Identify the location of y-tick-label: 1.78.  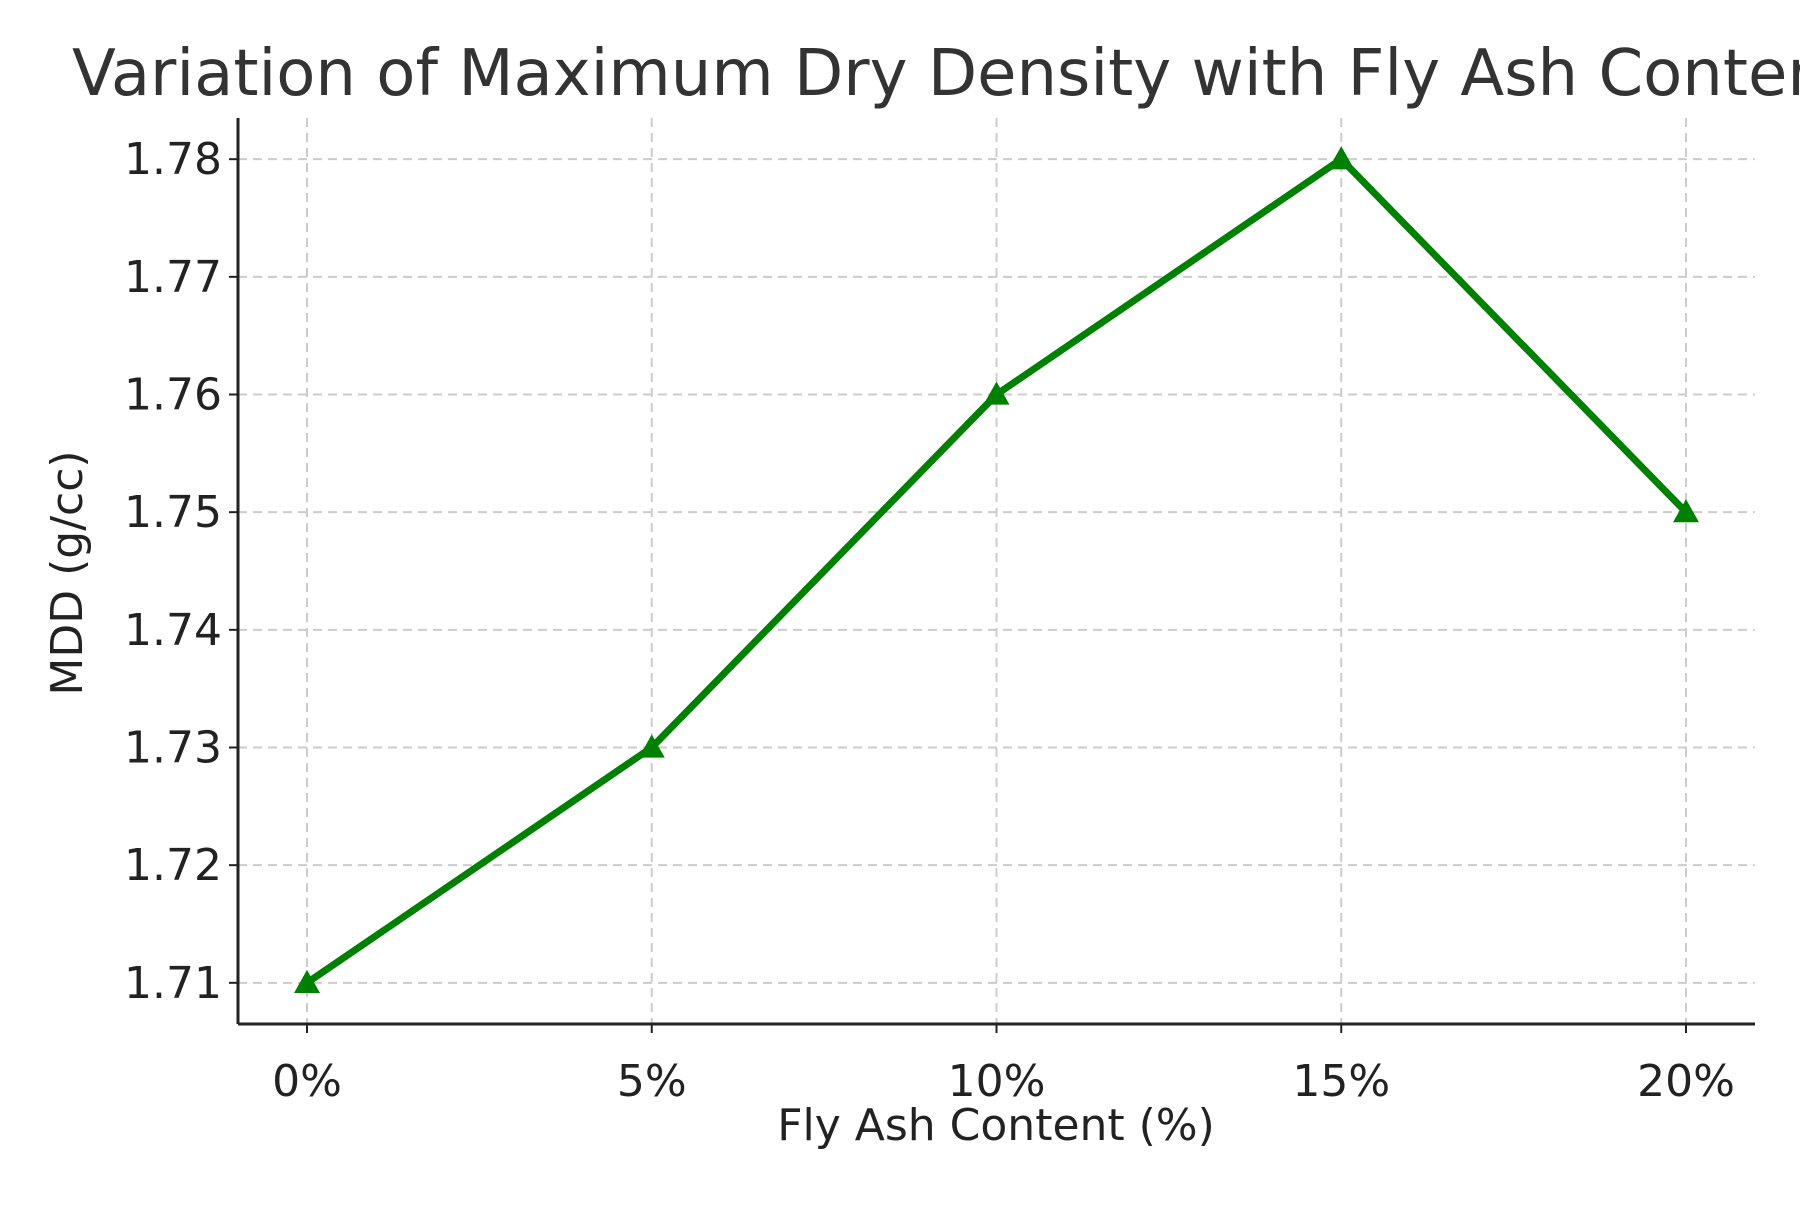
(173, 159).